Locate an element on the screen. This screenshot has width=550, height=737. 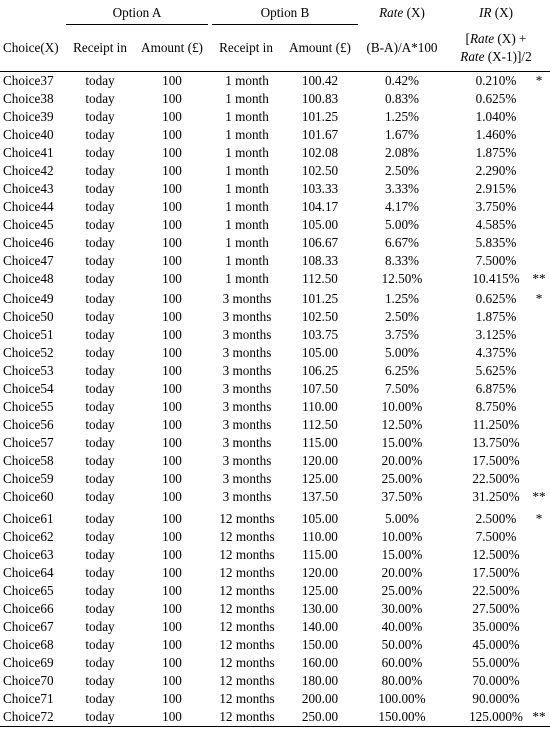
choice-cell: Choice50 is located at coordinates (28, 316).